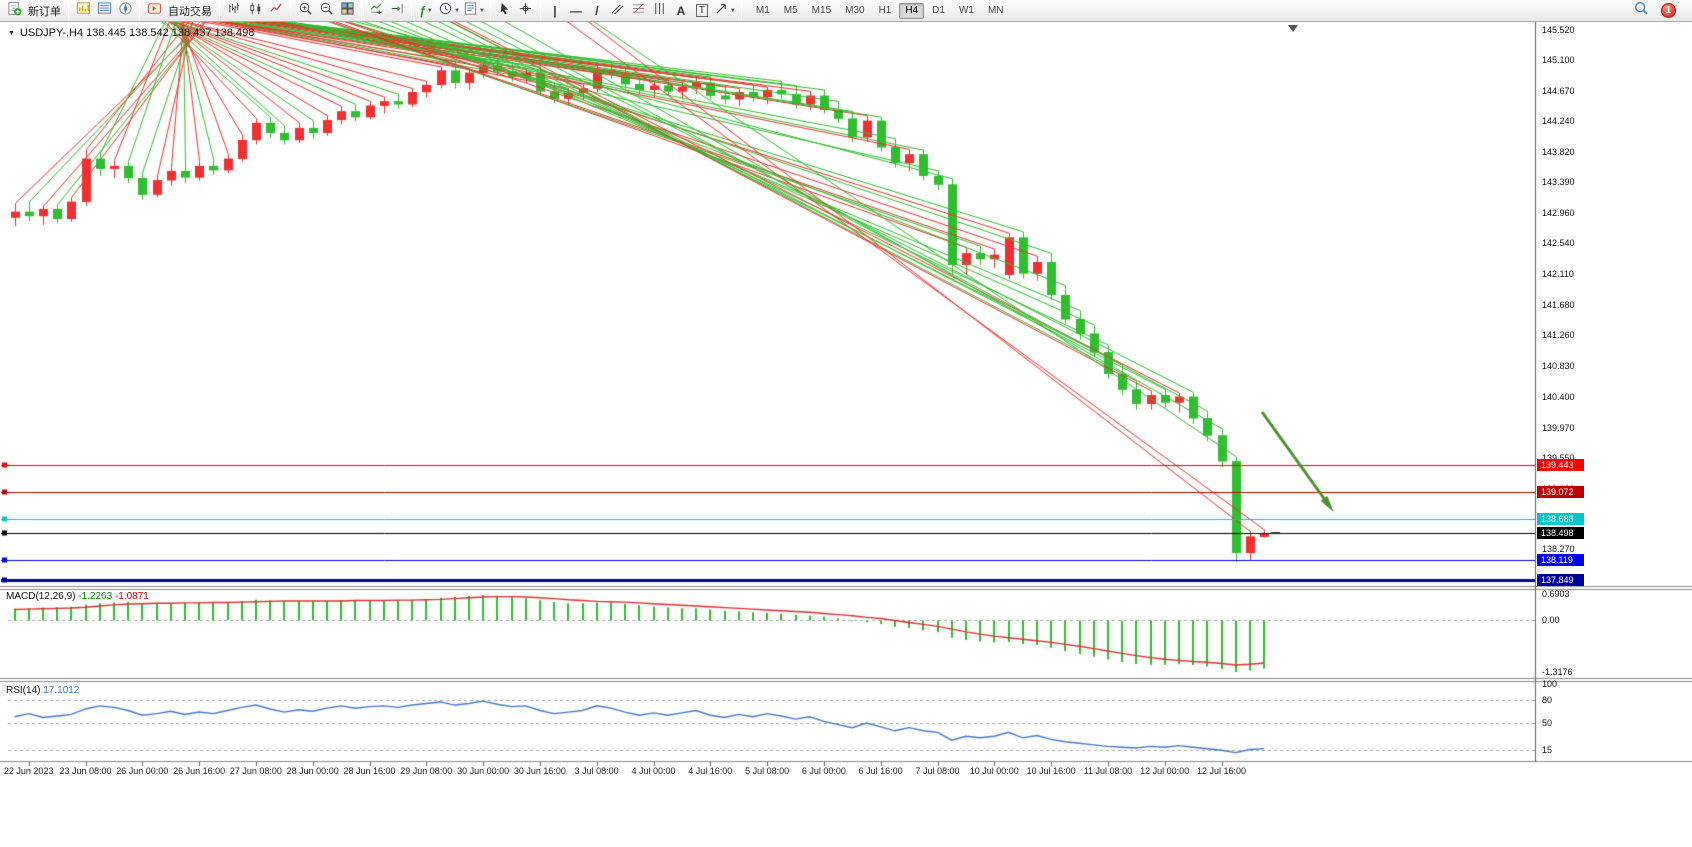  What do you see at coordinates (470, 11) in the screenshot?
I see `template-icon` at bounding box center [470, 11].